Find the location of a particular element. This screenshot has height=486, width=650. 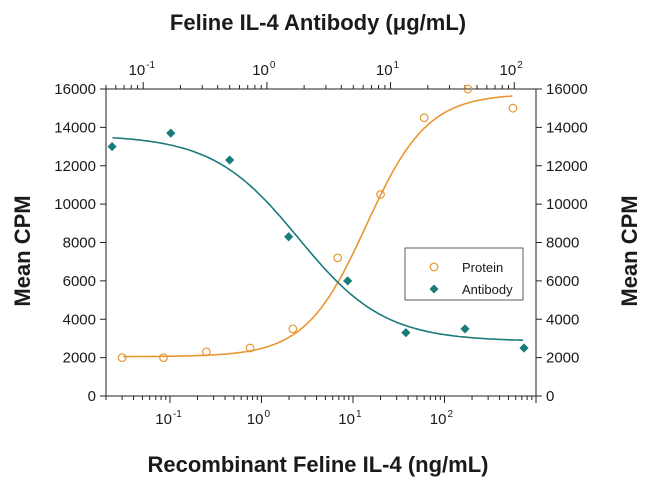

legend-antibody-label: Antibody is located at coordinates (487, 289).